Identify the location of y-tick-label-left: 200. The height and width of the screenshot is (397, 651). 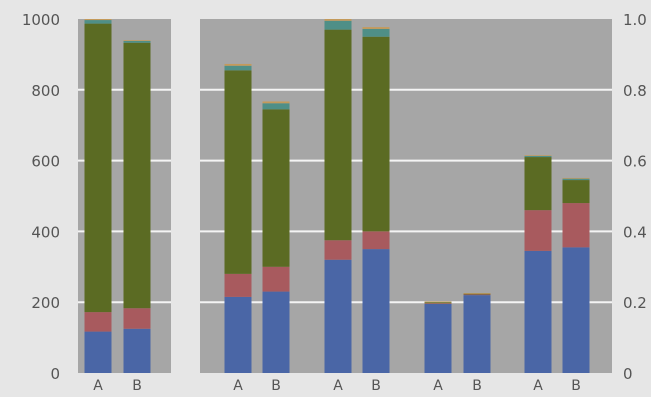
(45, 303).